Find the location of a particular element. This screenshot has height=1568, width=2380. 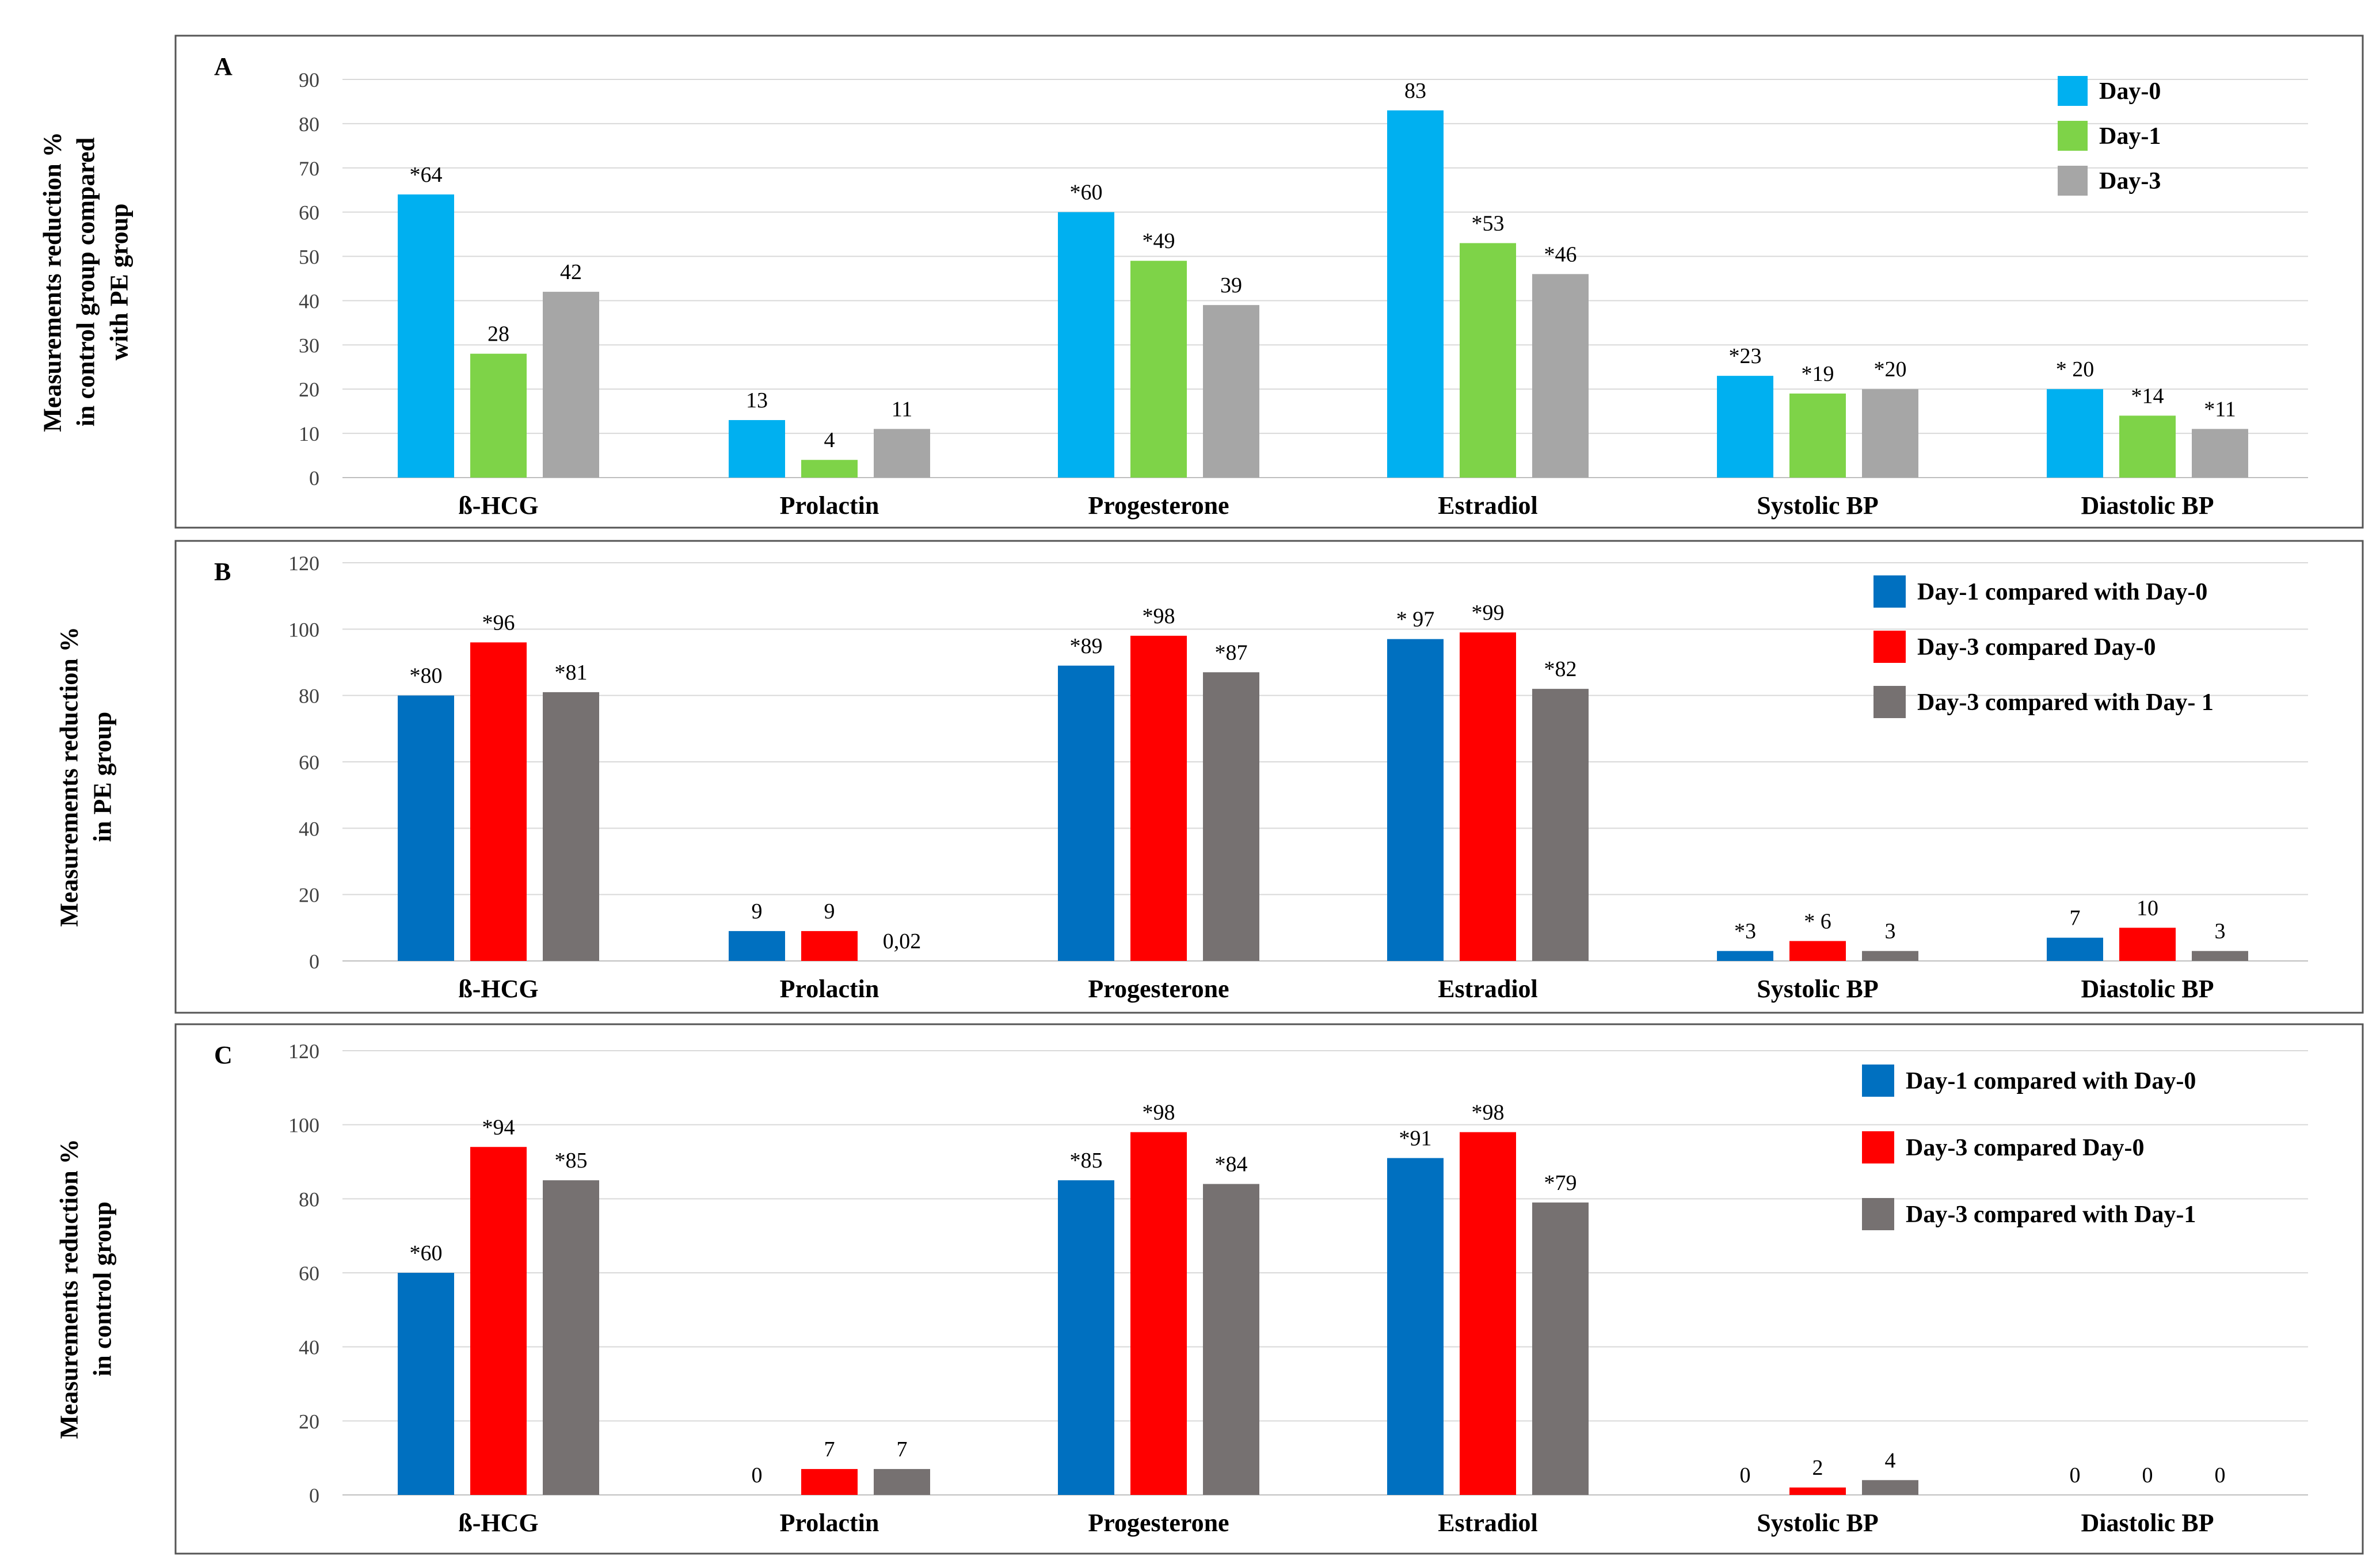

panel-a-x-tick-label: Diastolic BP is located at coordinates (2147, 505).